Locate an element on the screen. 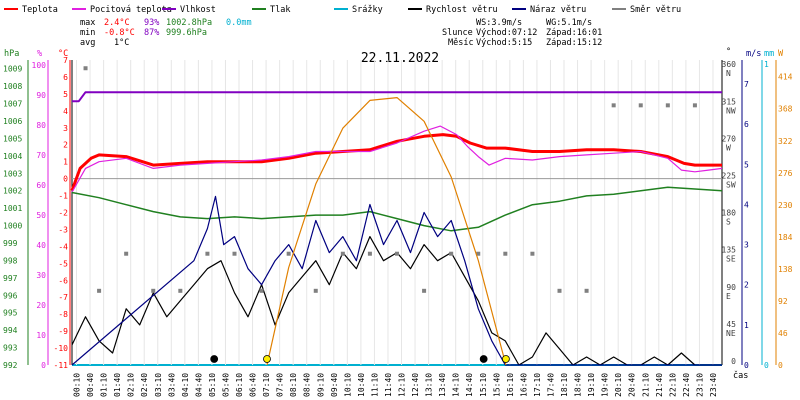  solar-tick: 230 is located at coordinates (785, 205).